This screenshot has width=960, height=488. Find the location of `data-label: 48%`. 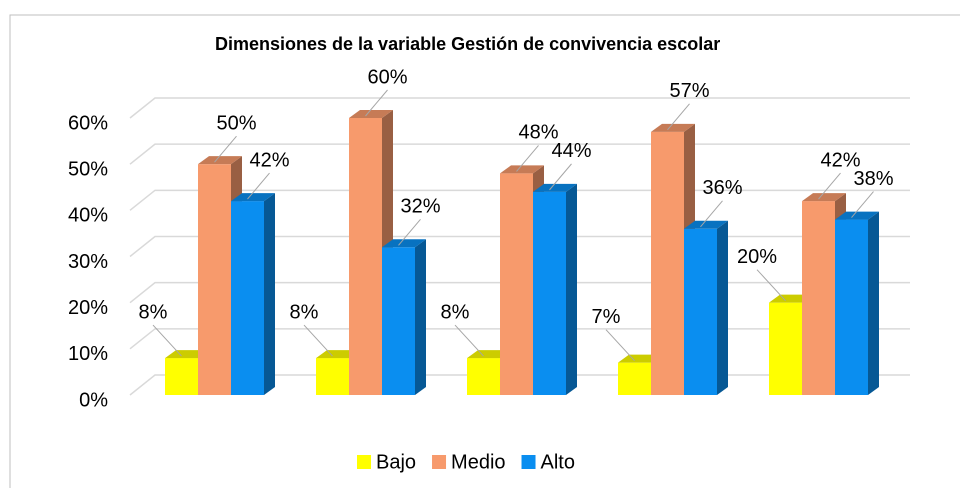

data-label: 48% is located at coordinates (538, 133).